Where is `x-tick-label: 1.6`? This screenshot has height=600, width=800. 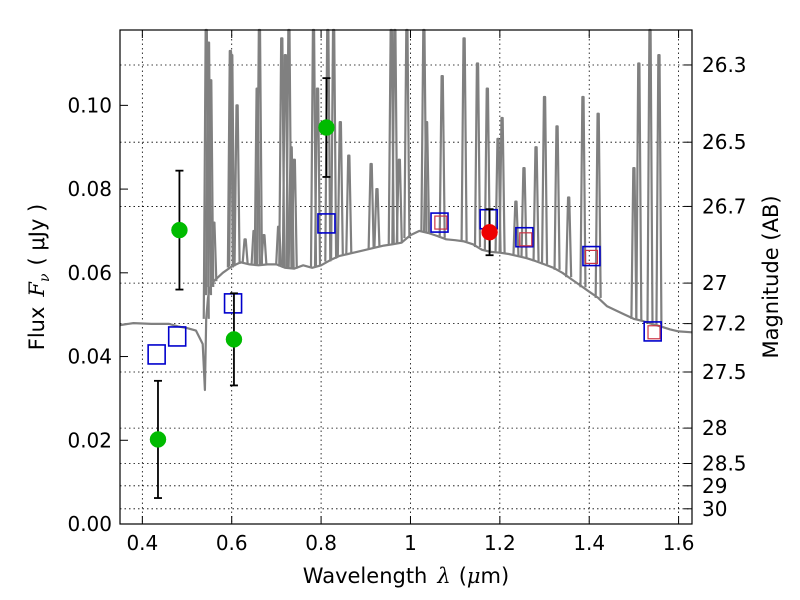
x-tick-label: 1.6 is located at coordinates (679, 543).